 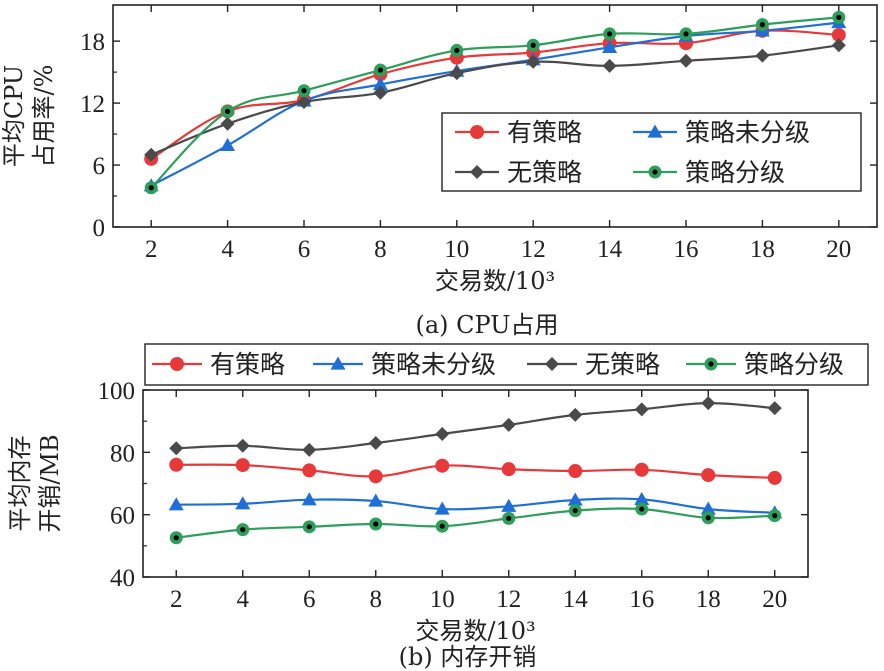 What do you see at coordinates (92, 104) in the screenshot?
I see `y-tick-label: 12` at bounding box center [92, 104].